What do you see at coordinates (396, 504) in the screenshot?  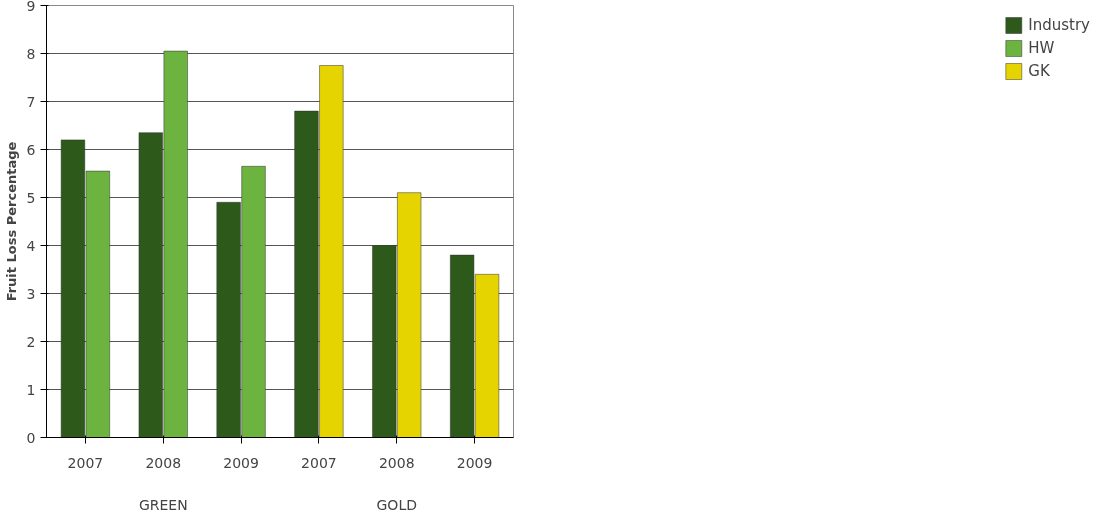 I see `text: GOLD` at bounding box center [396, 504].